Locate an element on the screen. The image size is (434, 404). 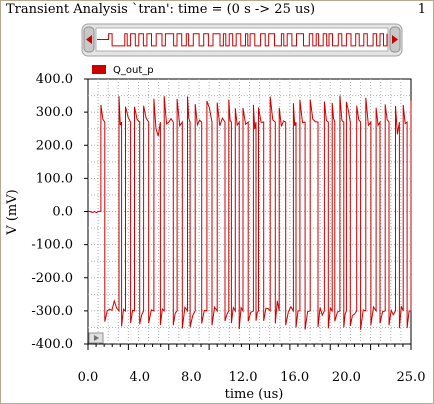
overview-trace is located at coordinates (242, 40).